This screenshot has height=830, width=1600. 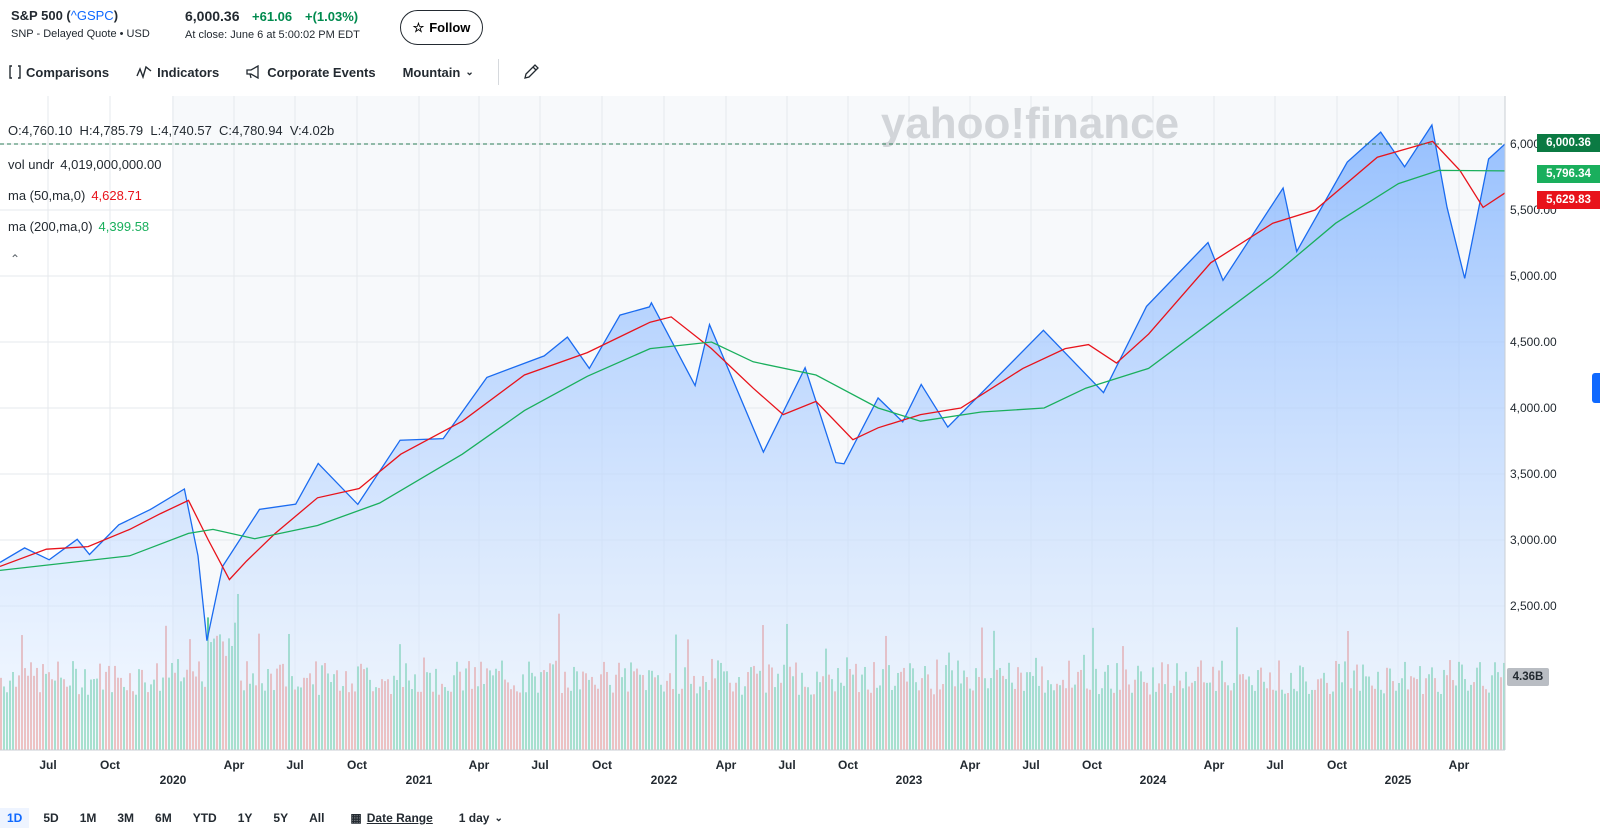 What do you see at coordinates (15, 72) in the screenshot?
I see `comparisons-icon` at bounding box center [15, 72].